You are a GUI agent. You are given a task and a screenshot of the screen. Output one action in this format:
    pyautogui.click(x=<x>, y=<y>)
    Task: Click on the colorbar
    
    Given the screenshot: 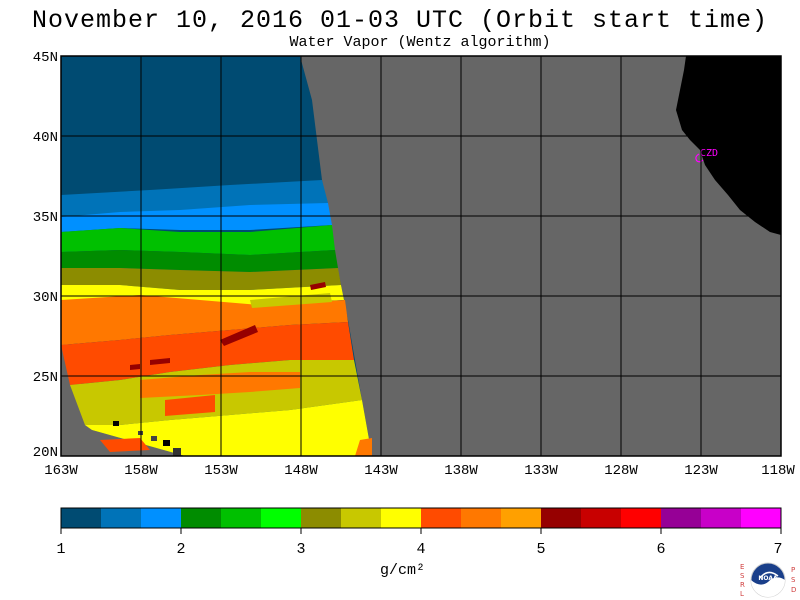 What is the action you would take?
    pyautogui.click(x=421, y=518)
    